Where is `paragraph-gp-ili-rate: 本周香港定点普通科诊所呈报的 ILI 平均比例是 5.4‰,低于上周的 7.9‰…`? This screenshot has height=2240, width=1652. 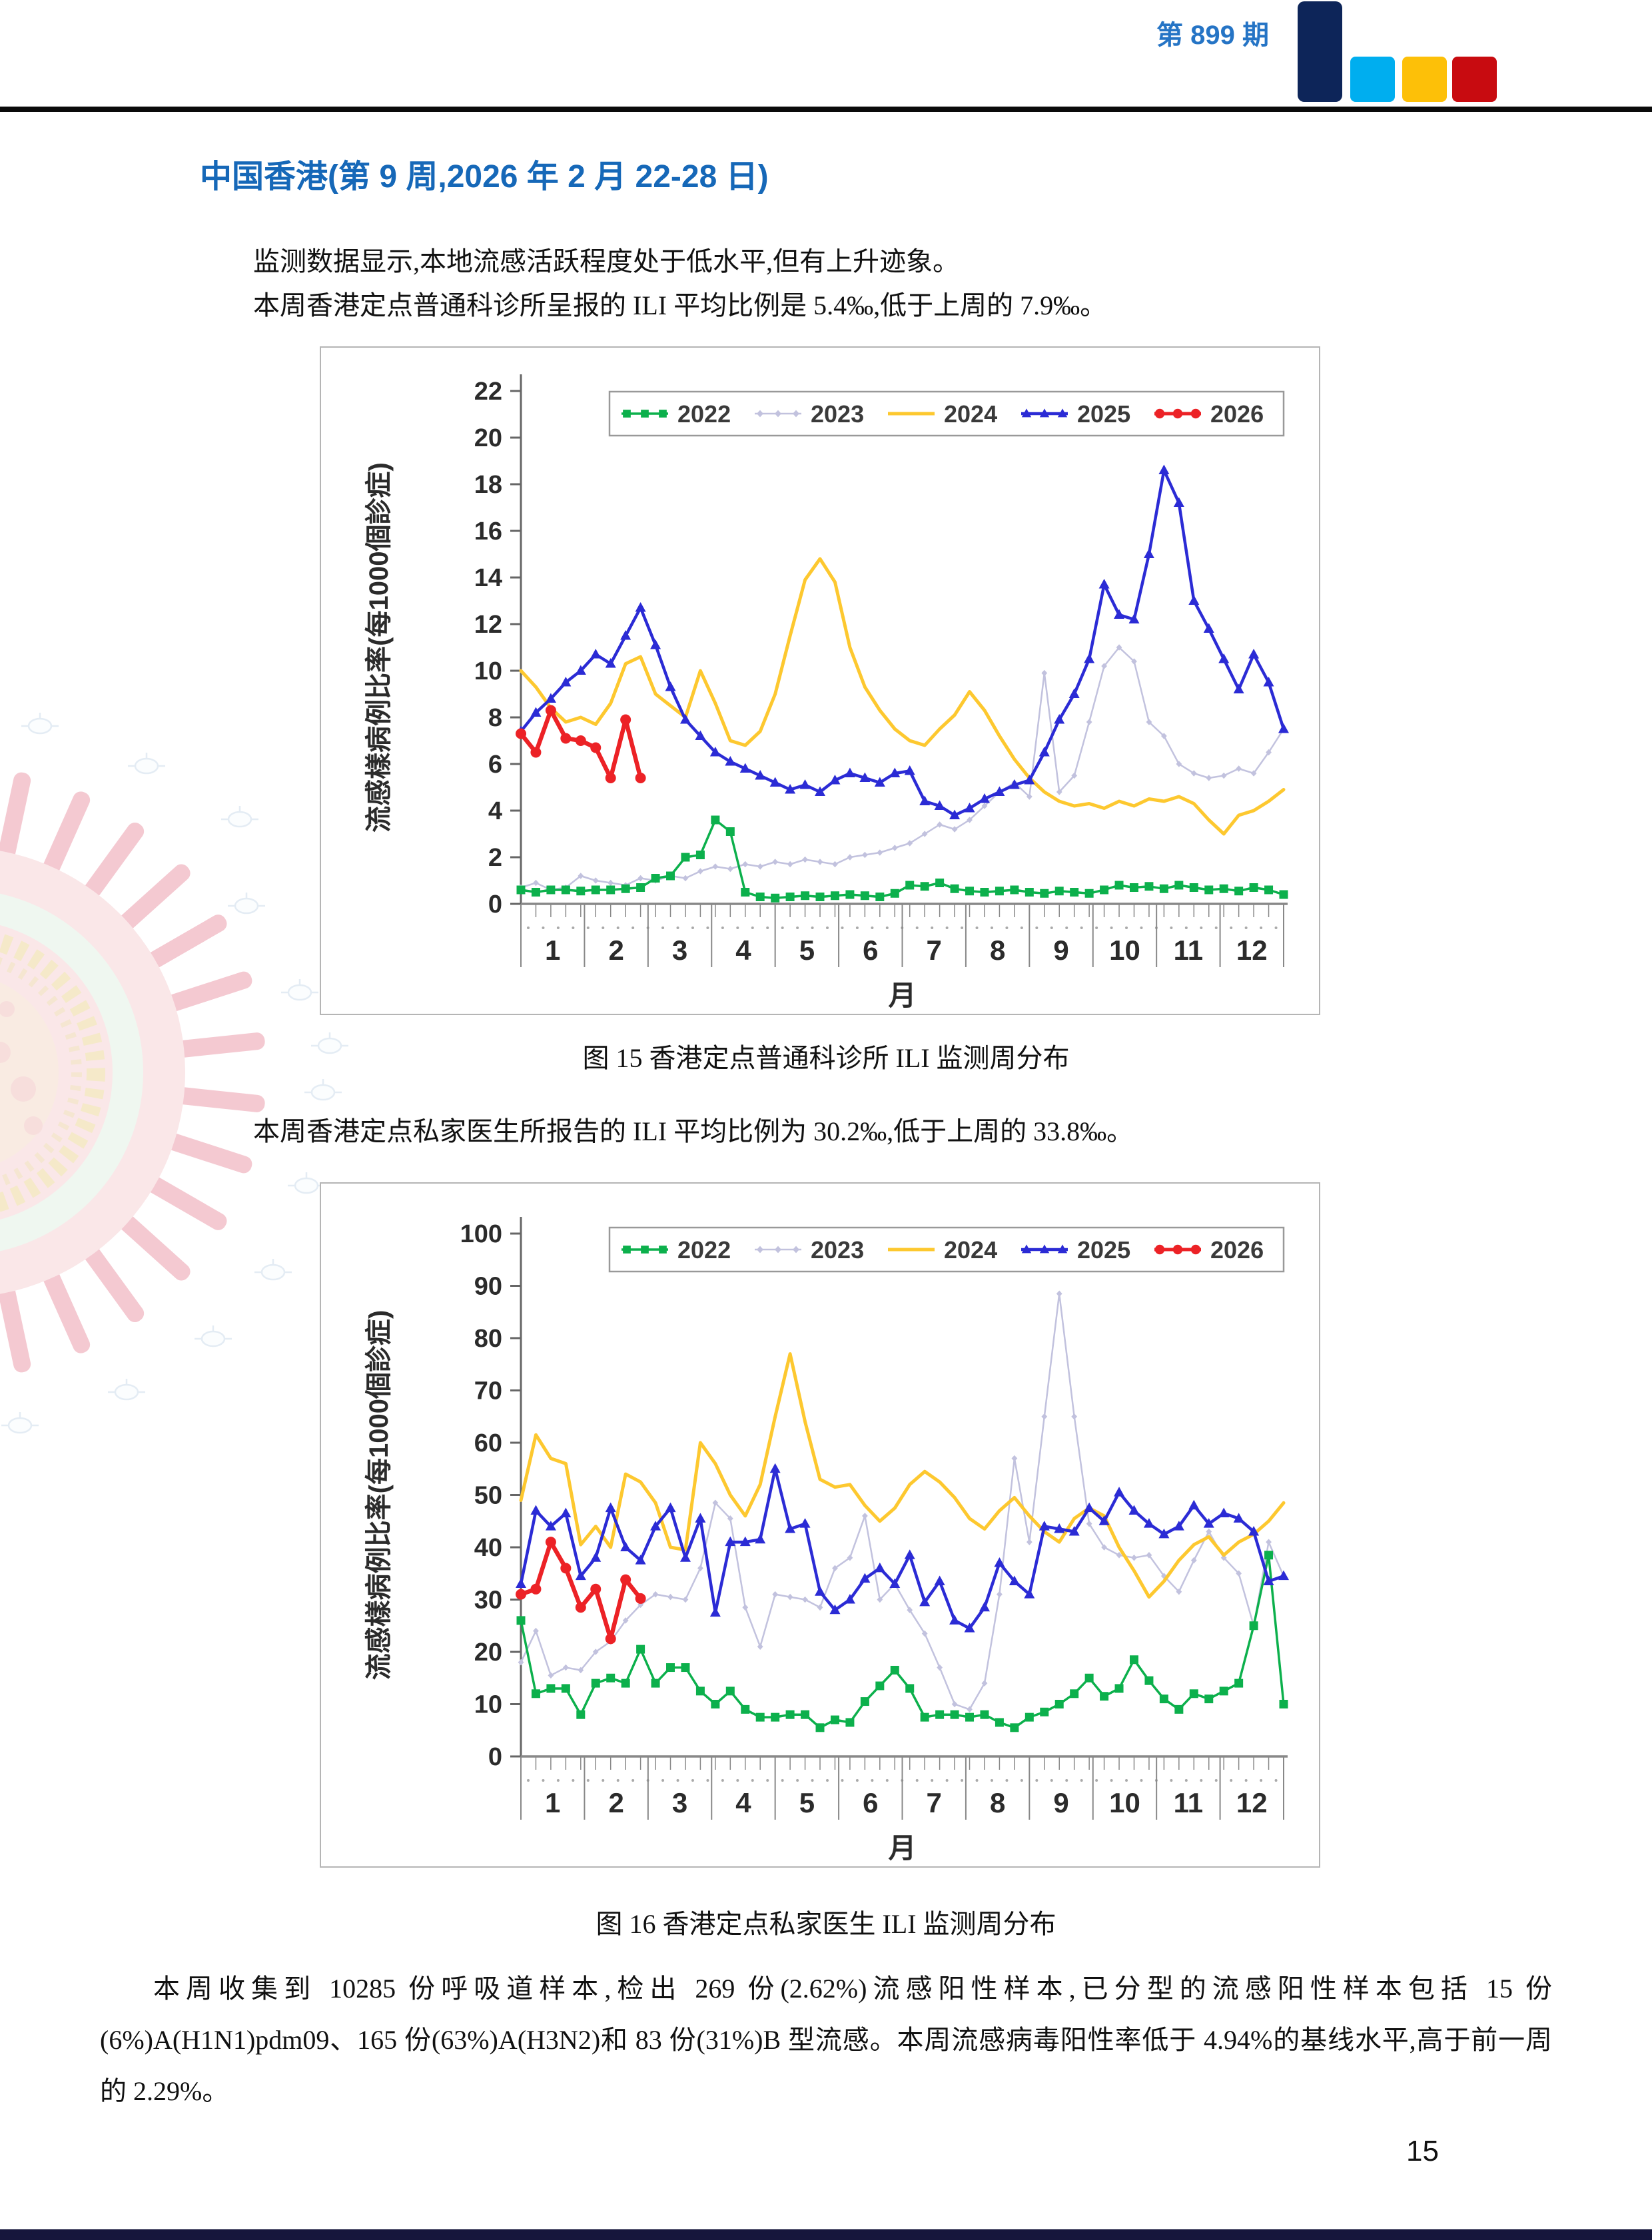 paragraph-gp-ili-rate: 本周香港定点普通科诊所呈报的 ILI 平均比例是 5.4‰,低于上周的 7.9‰… is located at coordinates (680, 305).